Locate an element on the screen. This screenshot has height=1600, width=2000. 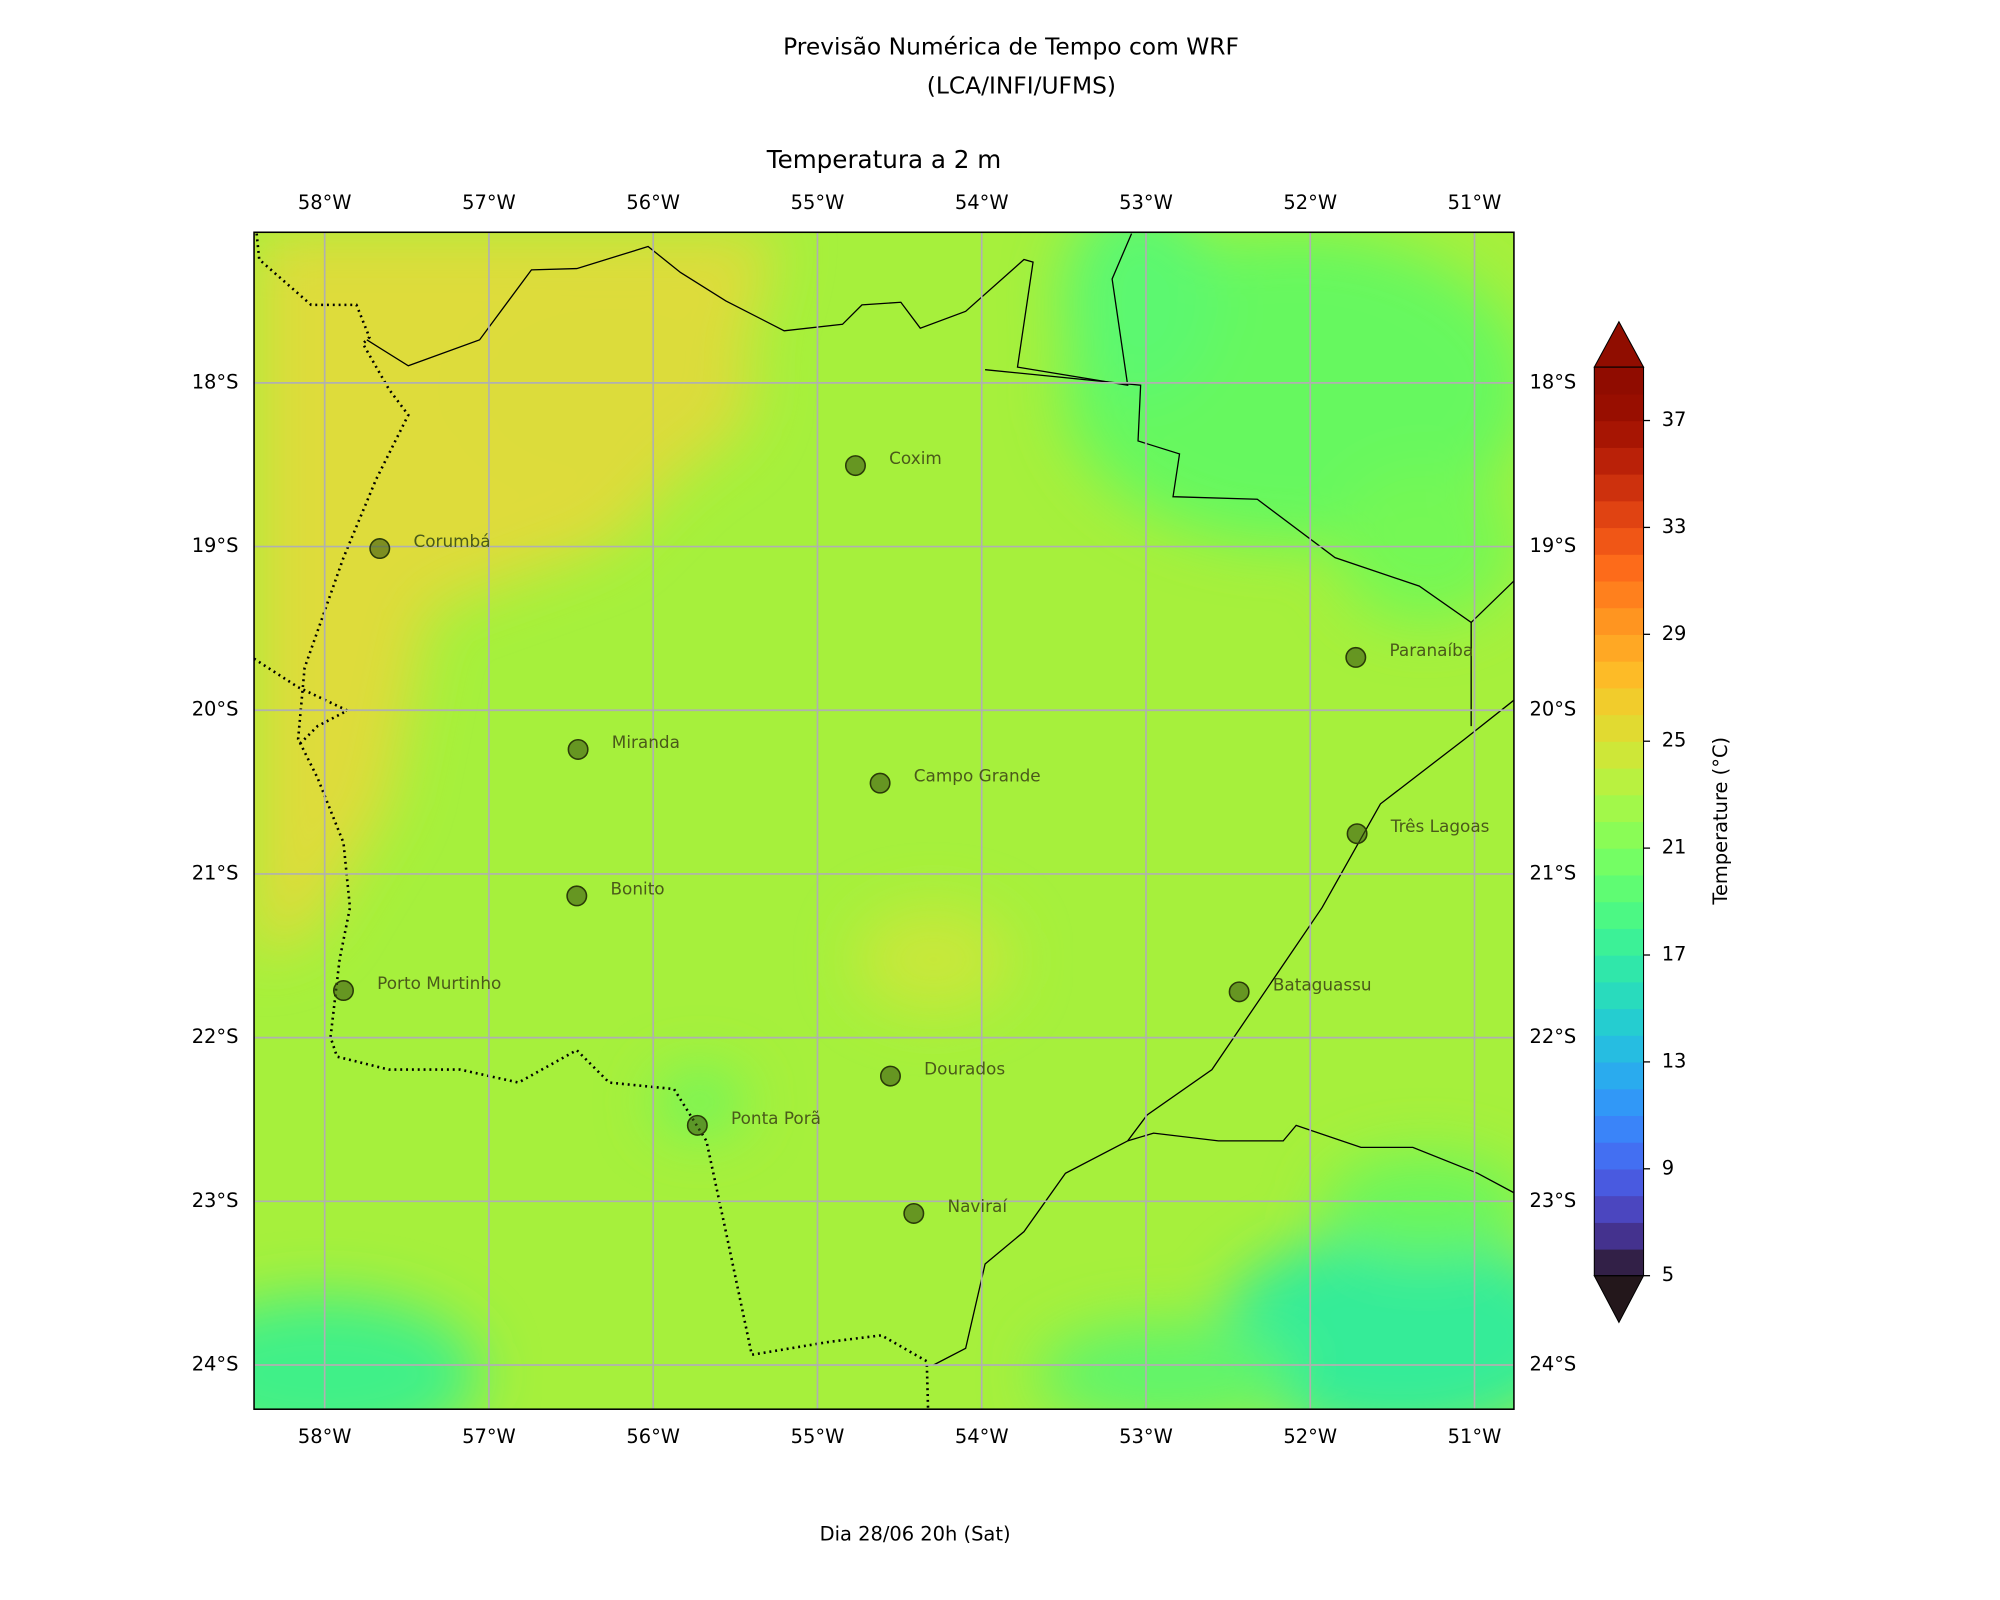
city-label: Paranaíba is located at coordinates (1432, 650).